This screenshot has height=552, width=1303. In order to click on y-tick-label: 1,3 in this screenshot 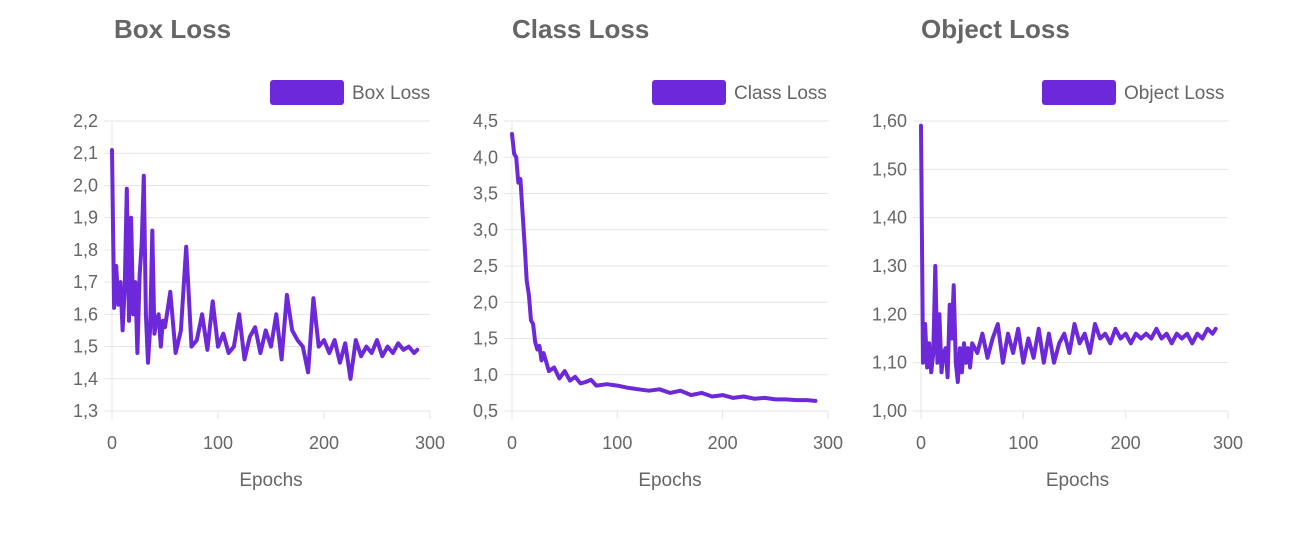, I will do `click(85, 411)`.